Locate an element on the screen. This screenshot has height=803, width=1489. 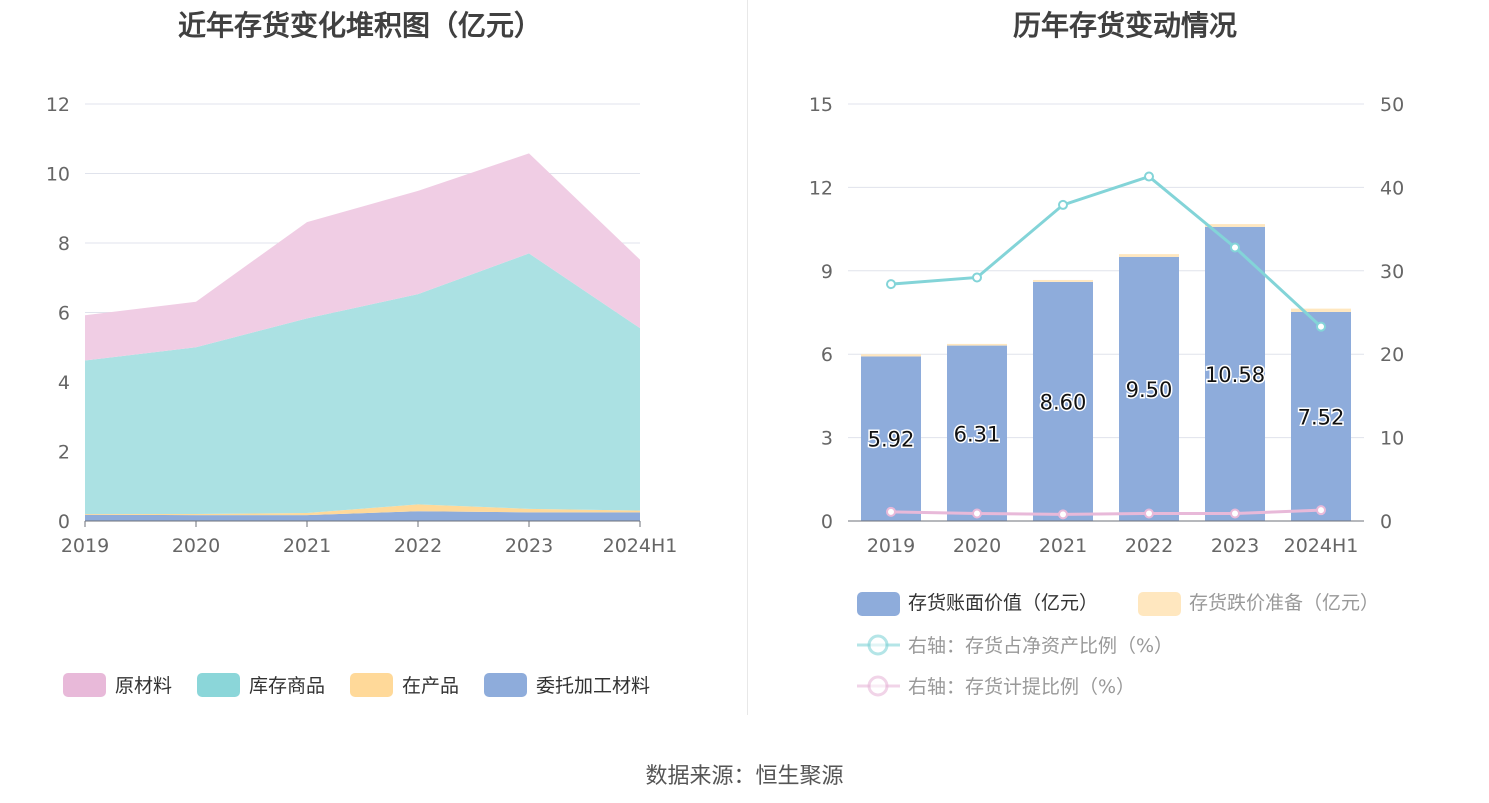
bar-value-label: 6.31 is located at coordinates (977, 434).